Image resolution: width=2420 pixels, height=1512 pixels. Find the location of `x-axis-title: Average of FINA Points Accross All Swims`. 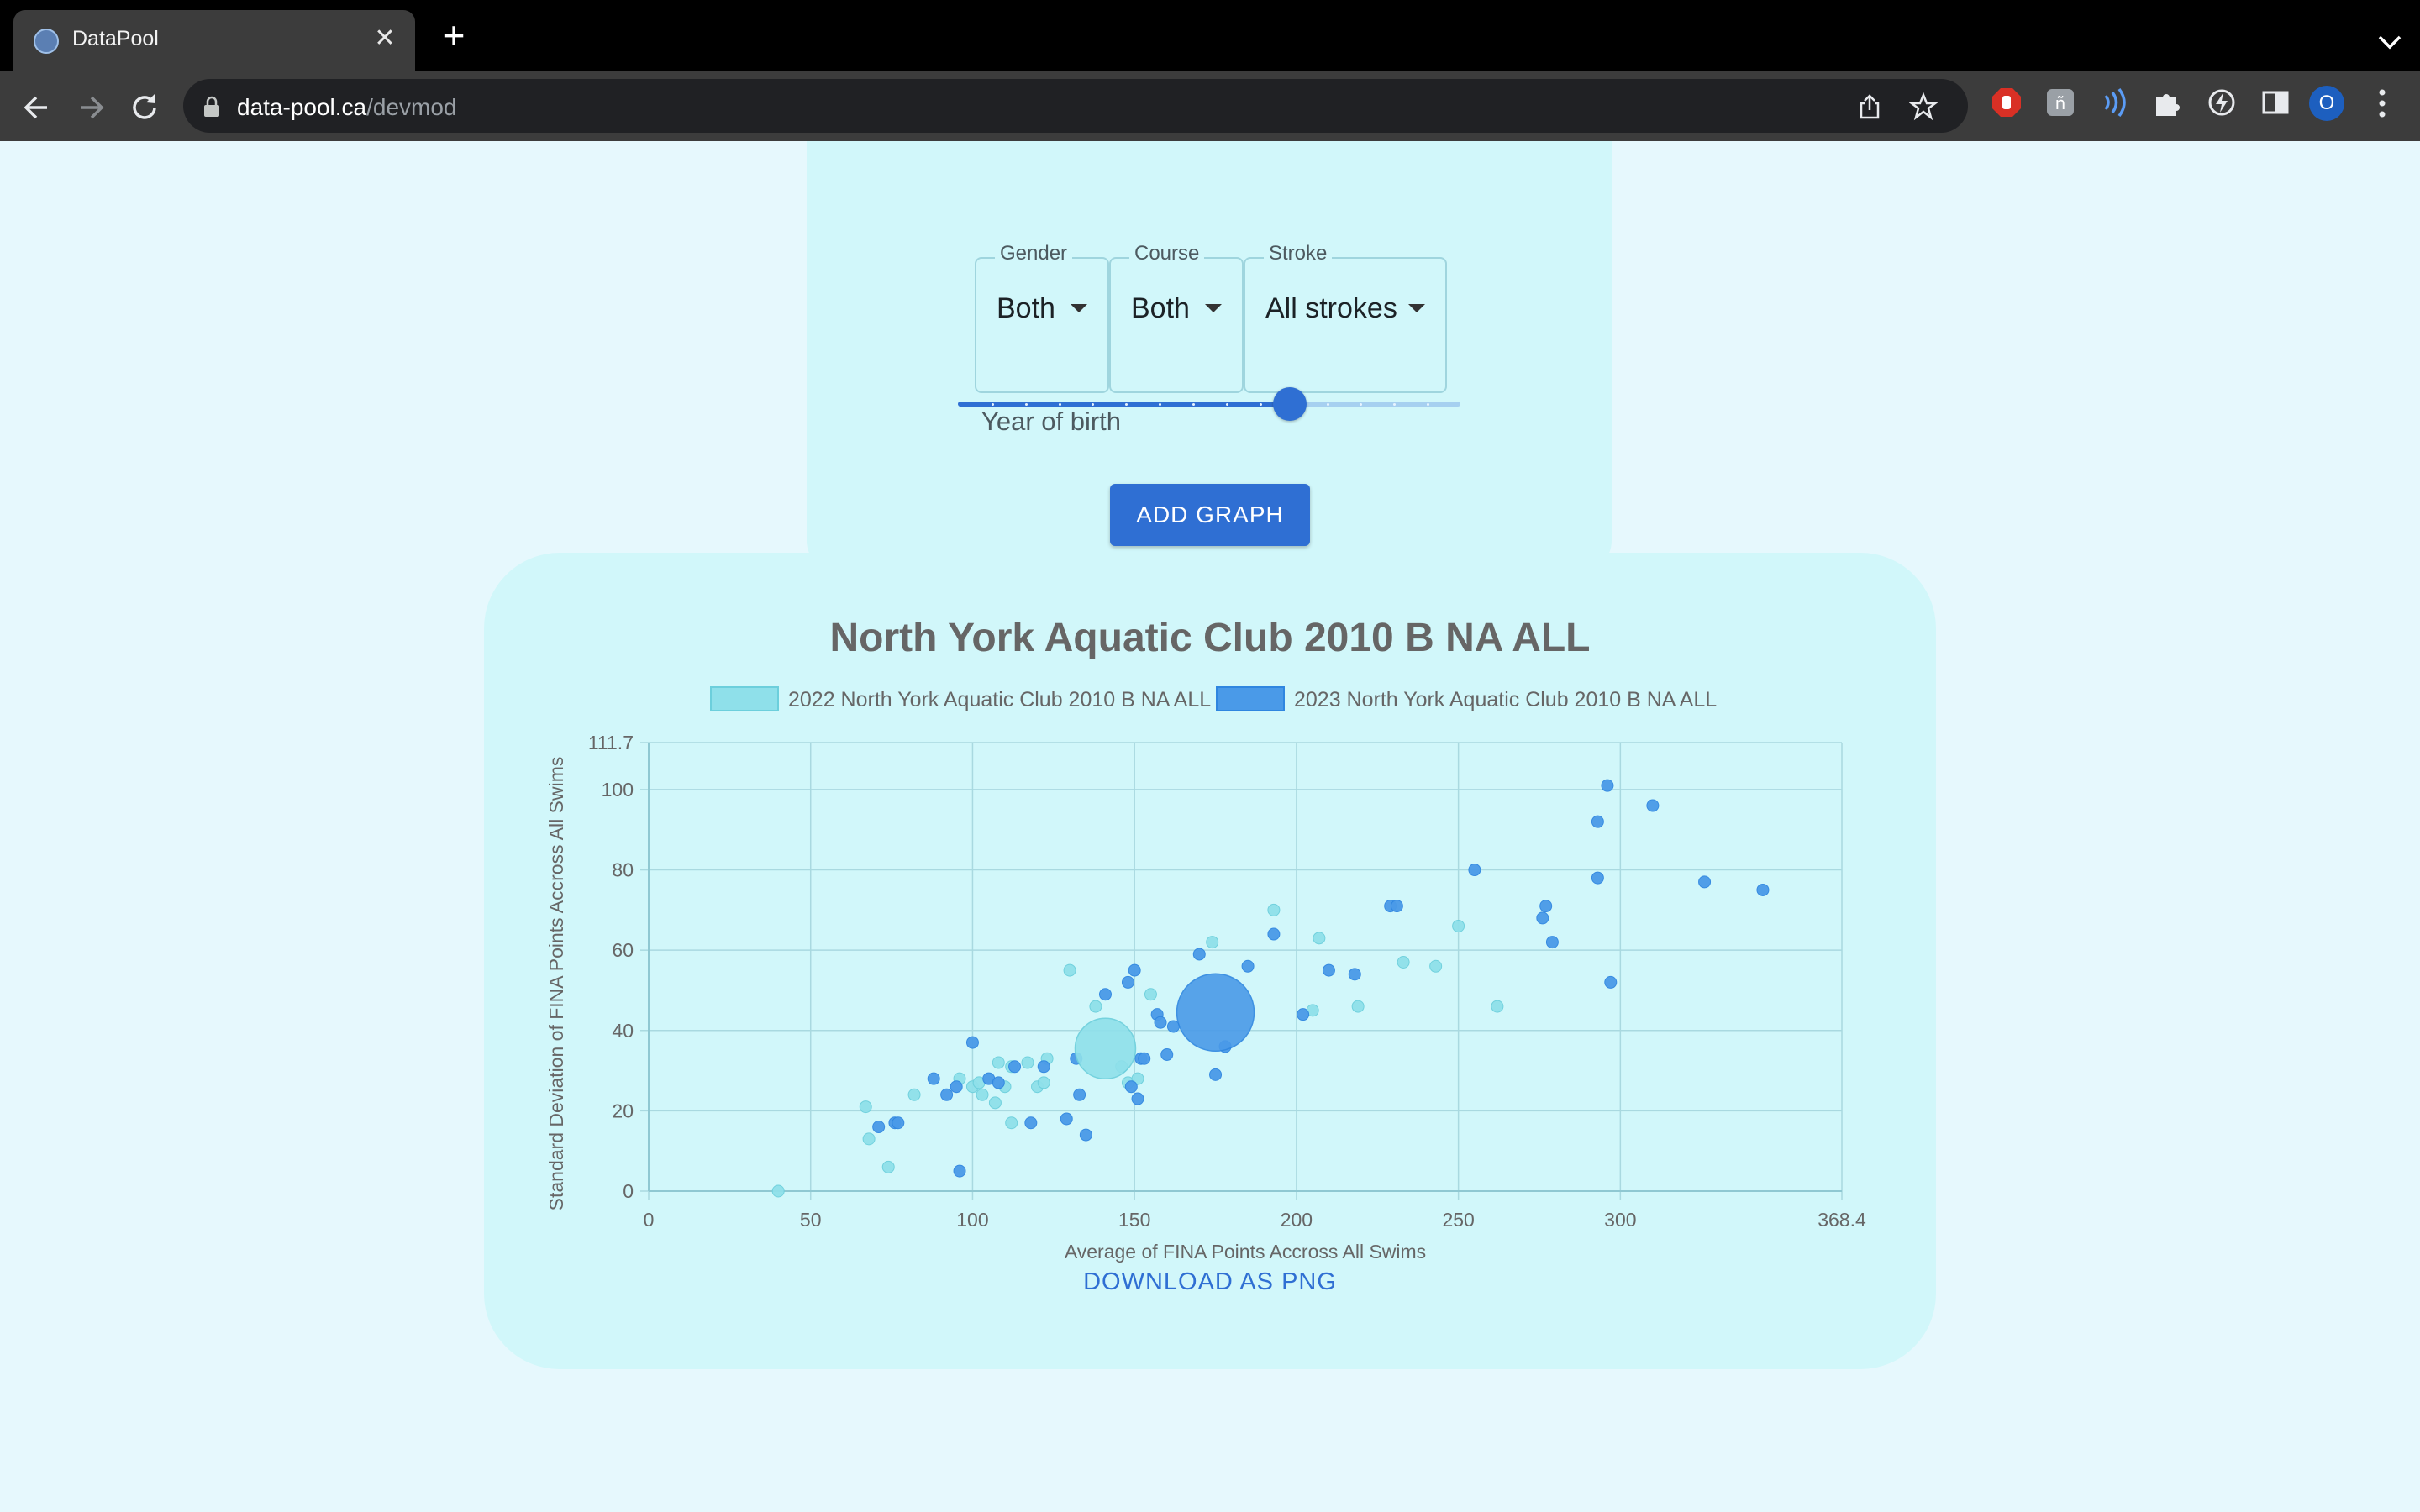

x-axis-title: Average of FINA Points Accross All Swims is located at coordinates (1245, 1252).